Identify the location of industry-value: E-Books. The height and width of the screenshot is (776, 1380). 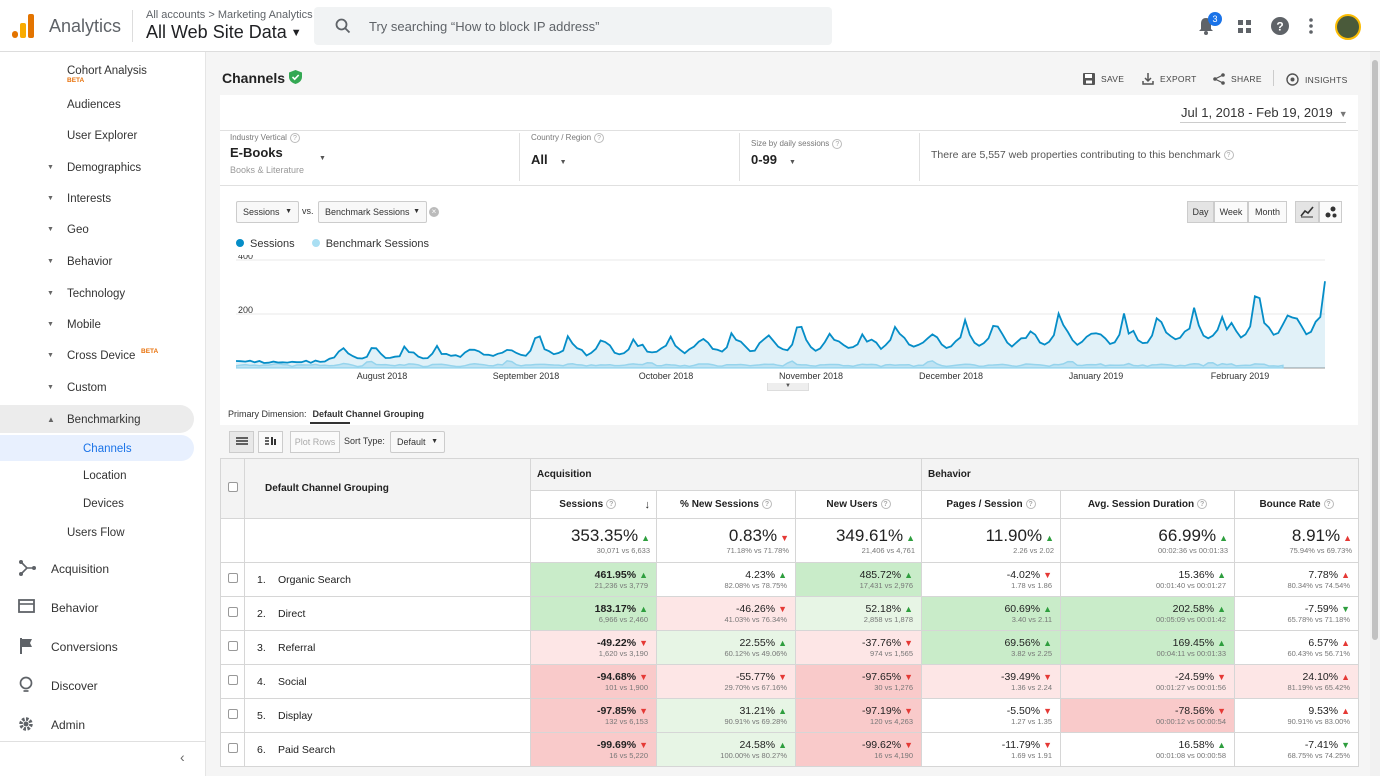
(256, 152).